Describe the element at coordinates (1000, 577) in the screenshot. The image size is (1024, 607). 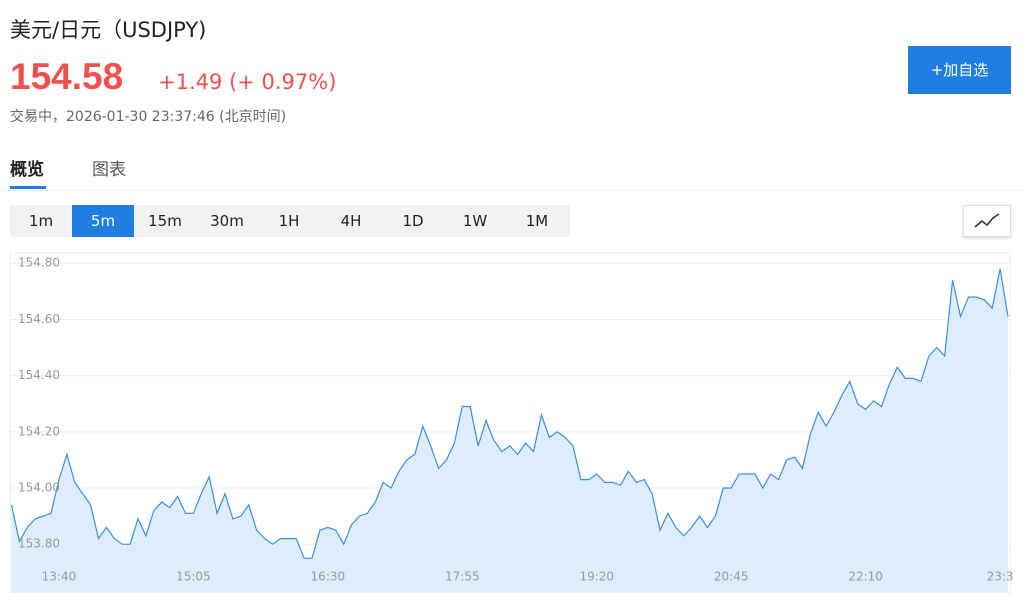
I see `x-tick-label: 23:3` at that location.